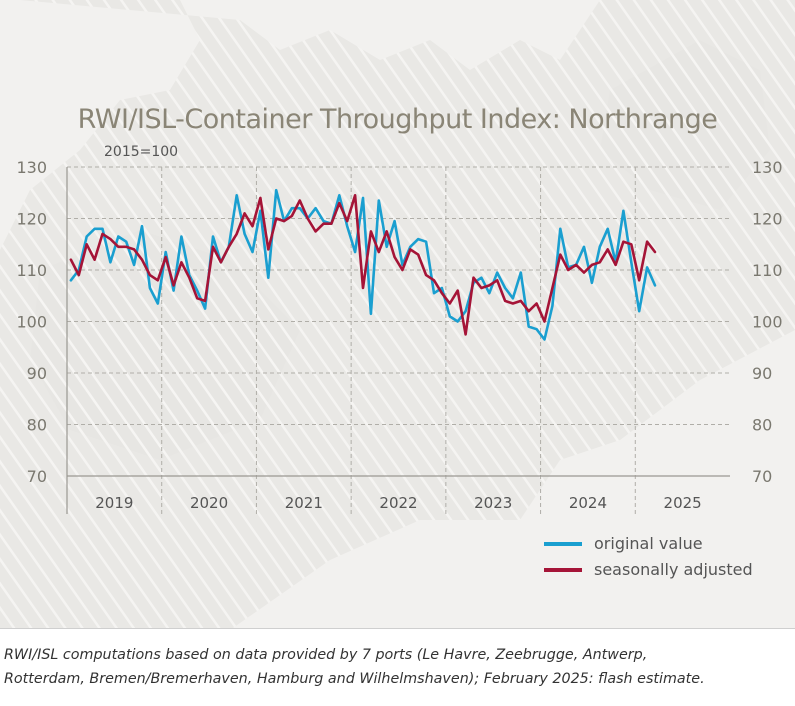  I want to click on y-tick-label-right: 130, so click(767, 167).